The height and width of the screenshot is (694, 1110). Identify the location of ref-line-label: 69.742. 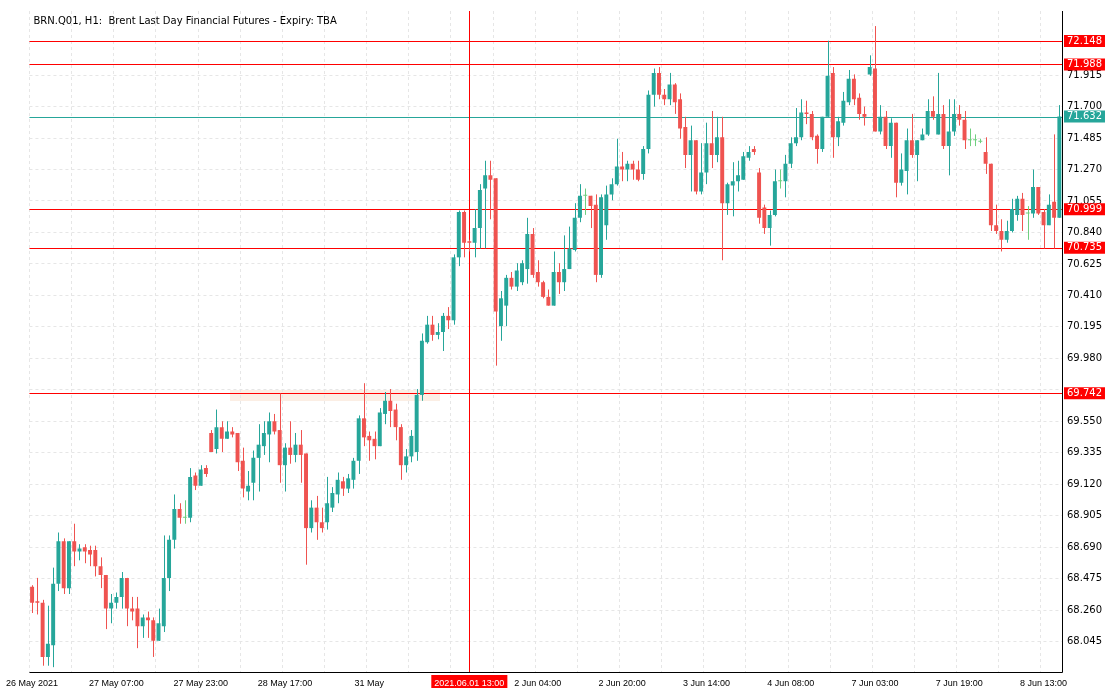
(1084, 392).